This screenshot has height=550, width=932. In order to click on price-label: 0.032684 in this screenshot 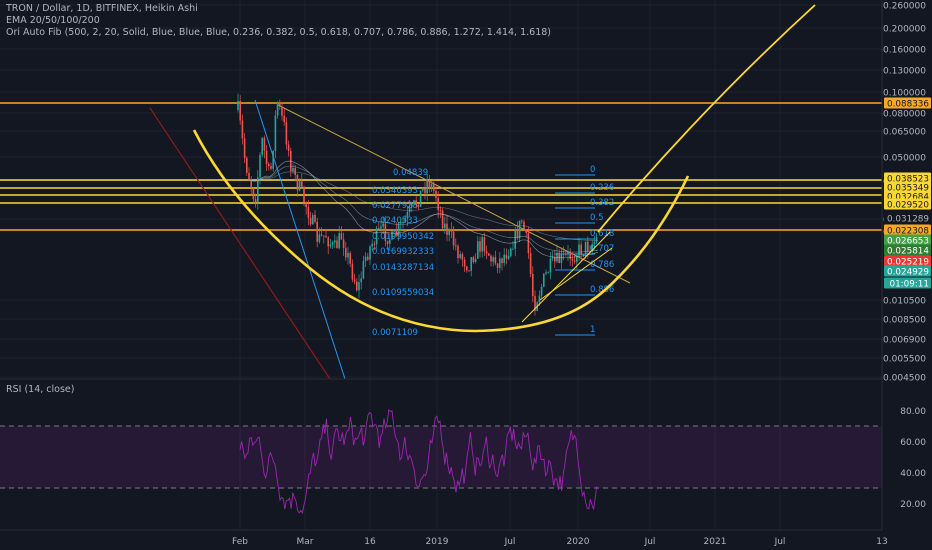, I will do `click(908, 197)`.